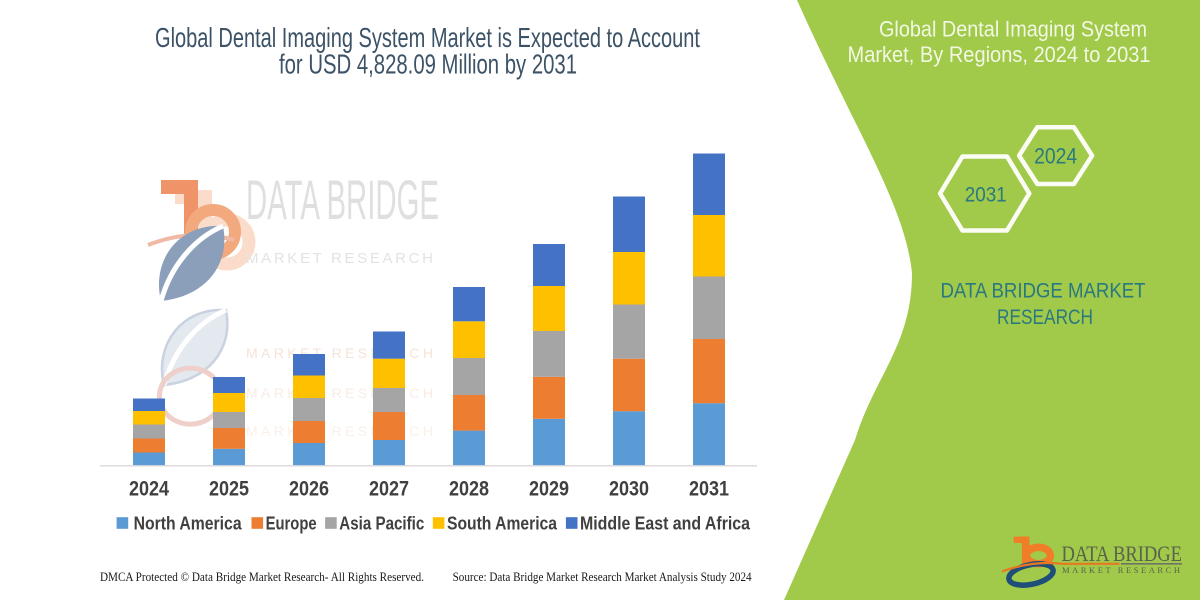  I want to click on svg-text: North America, so click(188, 524).